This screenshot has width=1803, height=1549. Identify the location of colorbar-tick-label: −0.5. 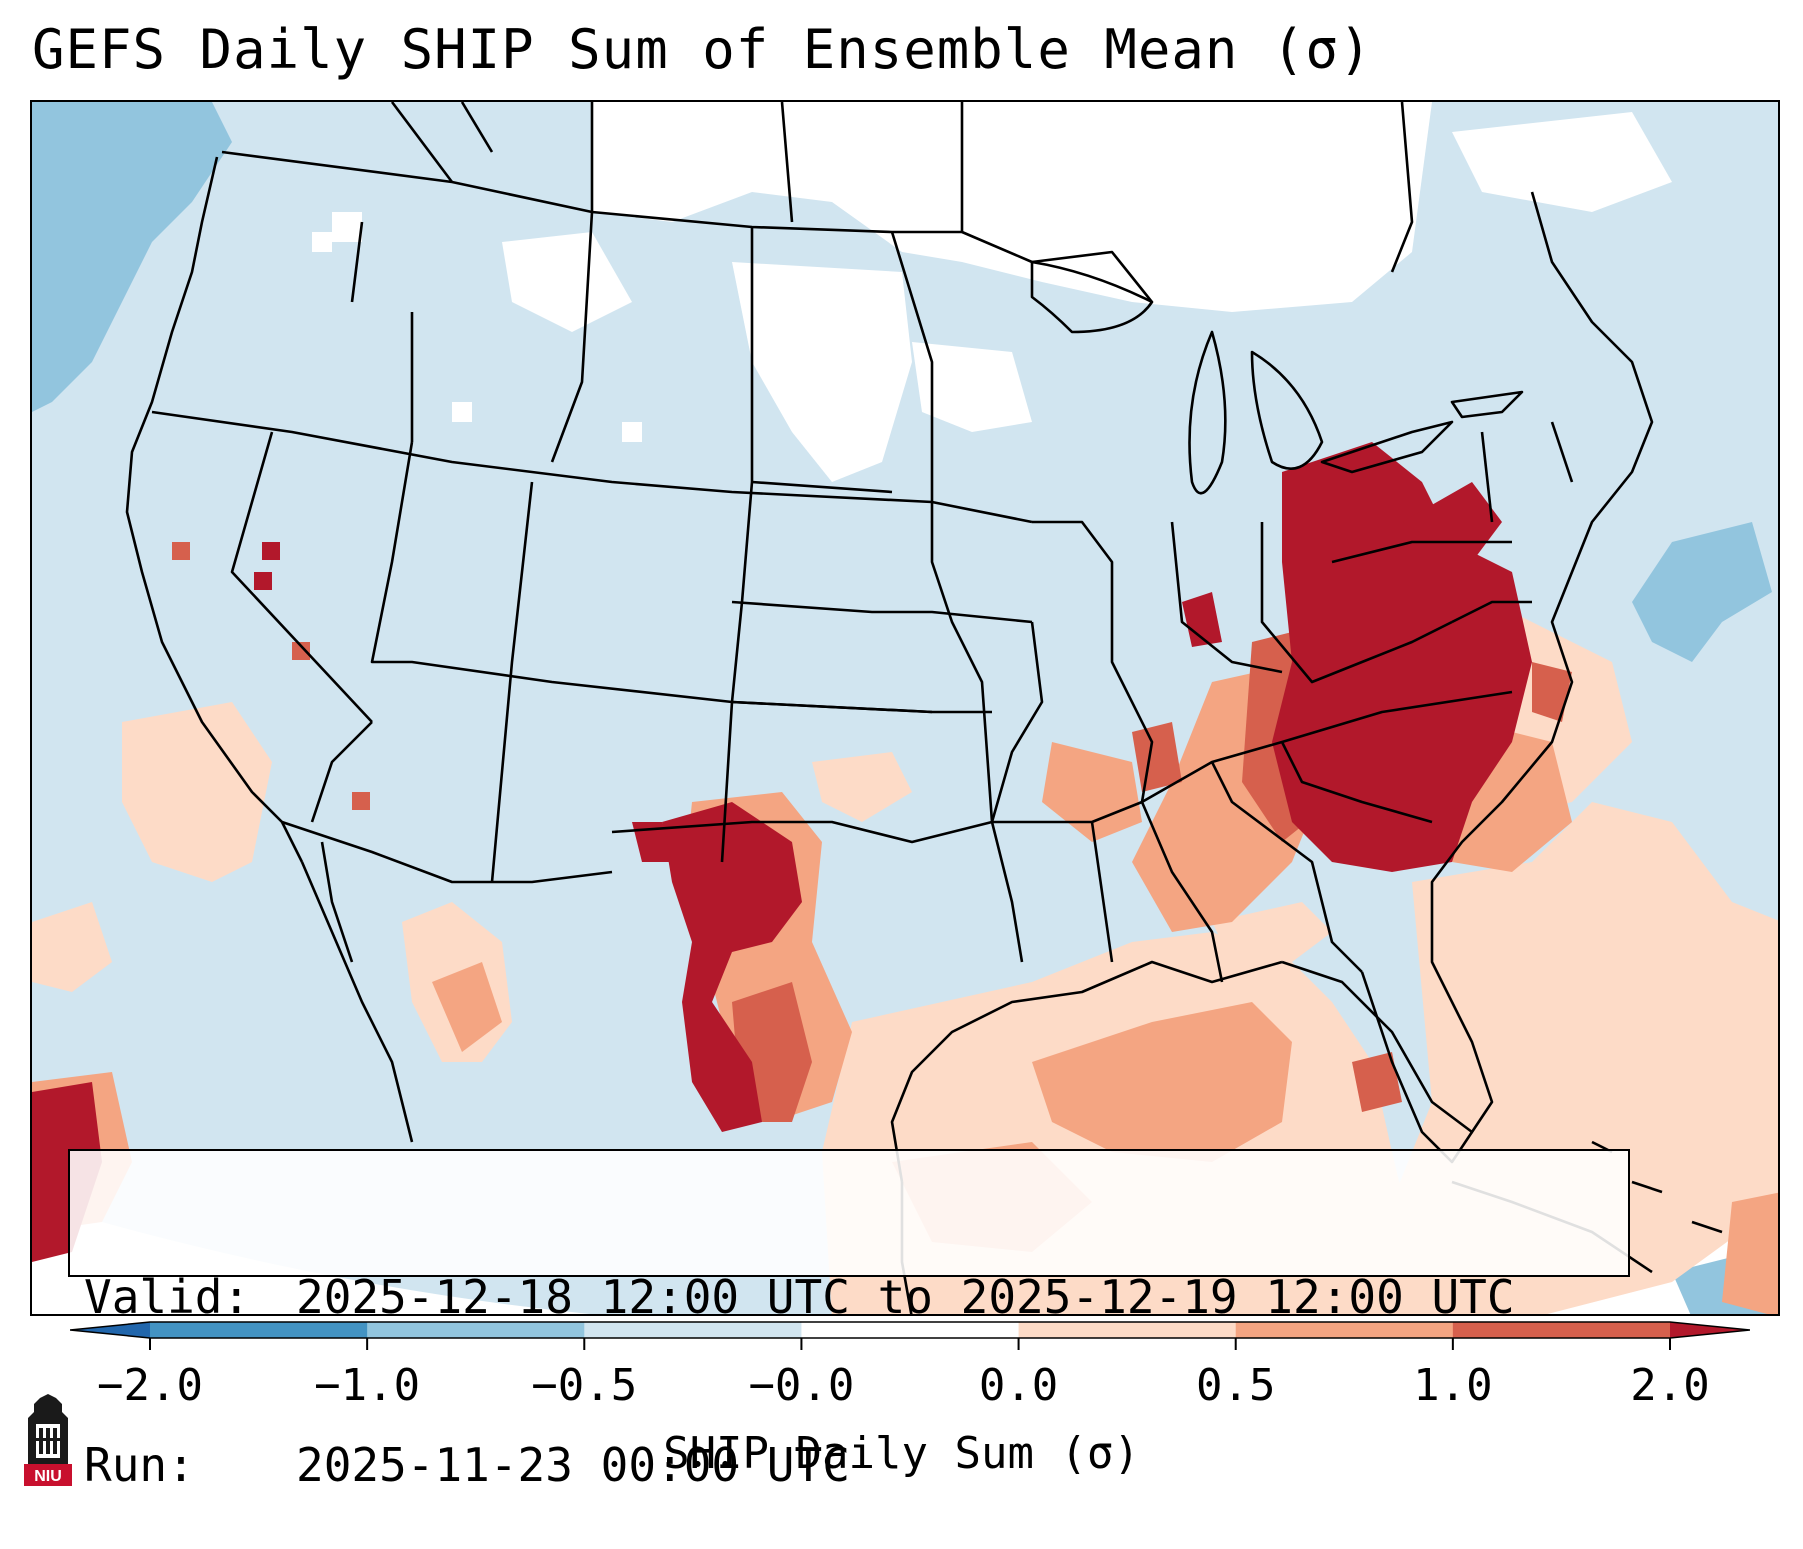
(584, 1385).